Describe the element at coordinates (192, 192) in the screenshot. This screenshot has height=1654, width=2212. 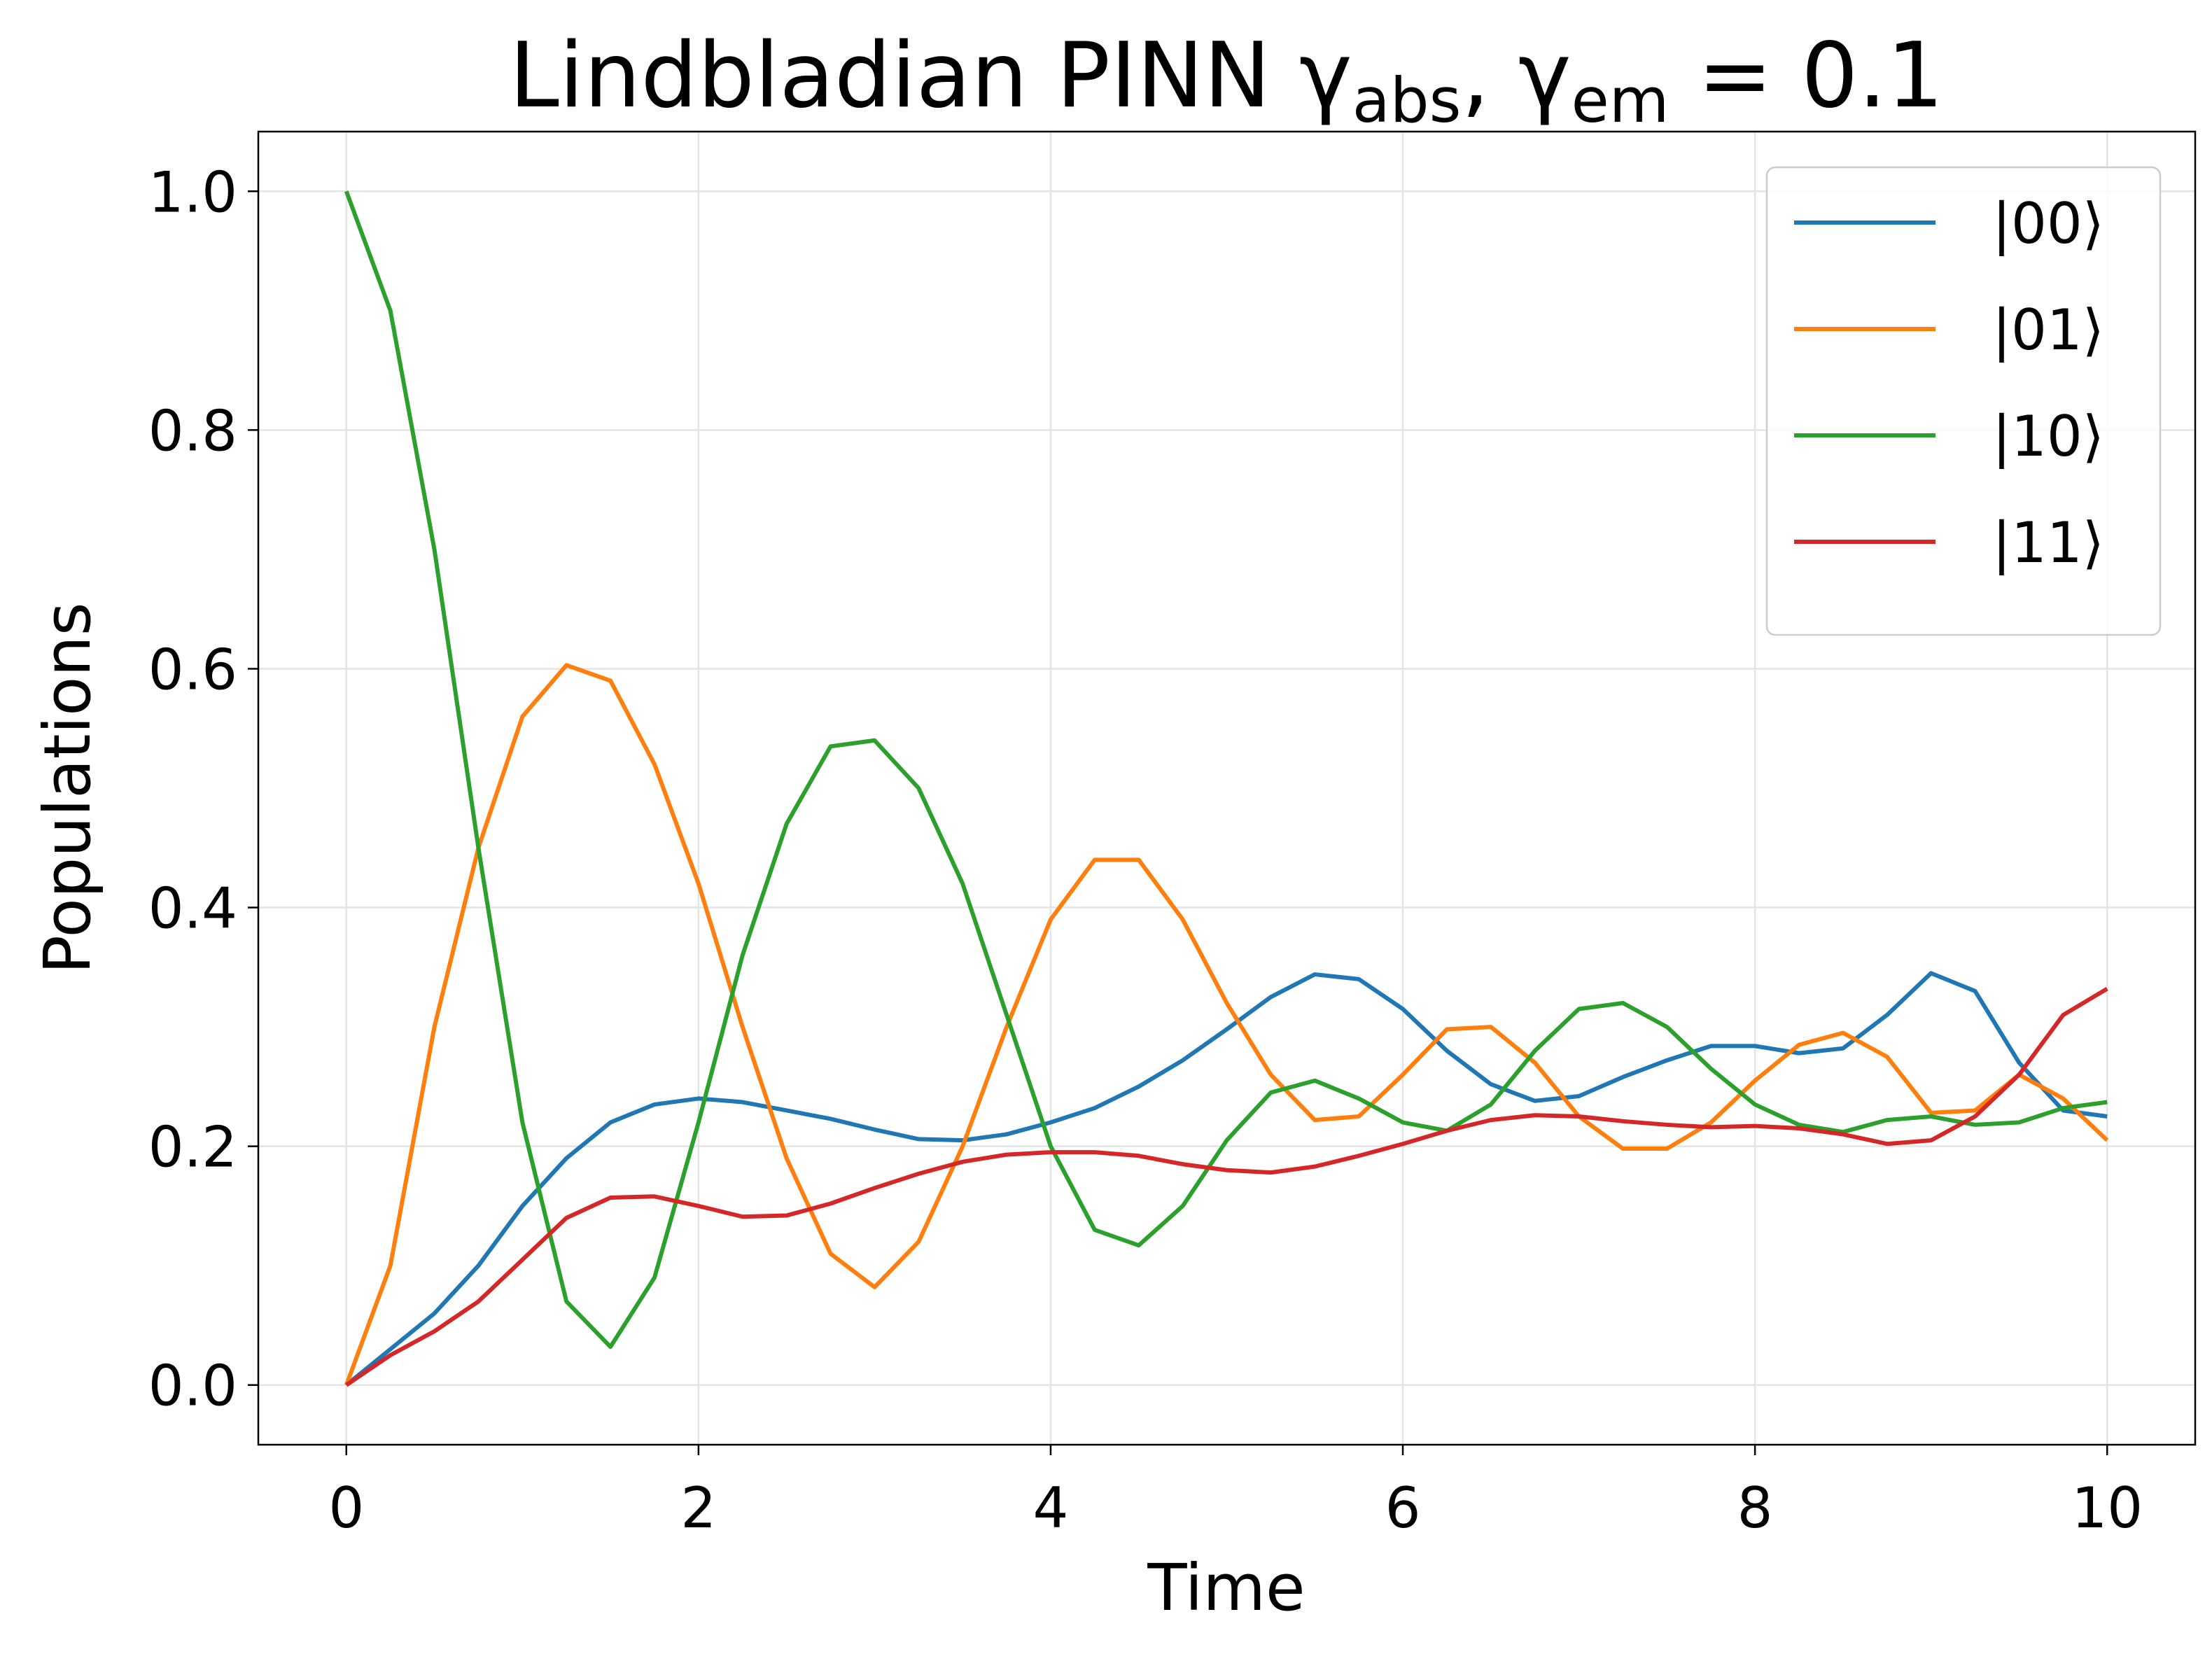
I see `y-tick-label: 1.0` at that location.